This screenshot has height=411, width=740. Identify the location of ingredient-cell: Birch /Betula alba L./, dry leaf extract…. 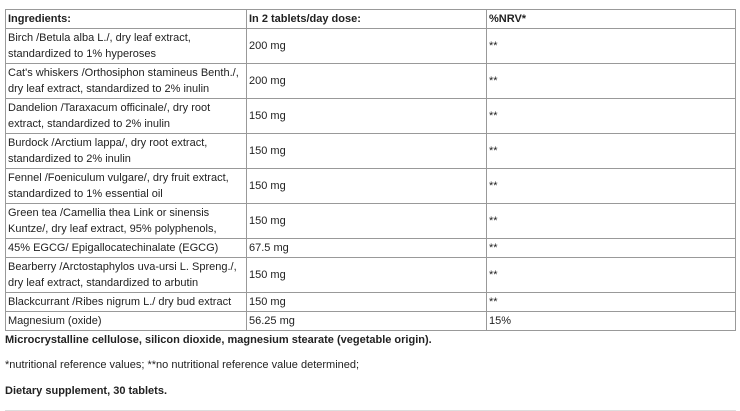
(126, 46).